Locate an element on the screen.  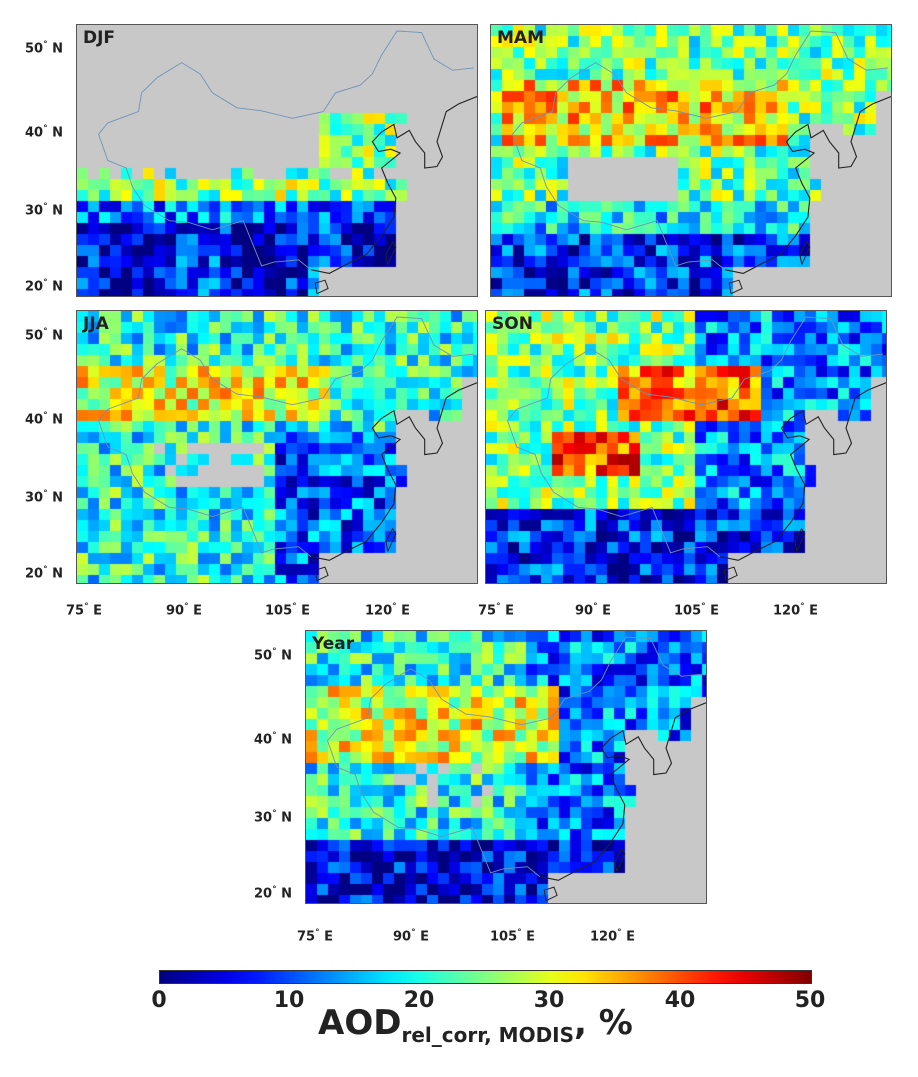
colorbar is located at coordinates (485, 977).